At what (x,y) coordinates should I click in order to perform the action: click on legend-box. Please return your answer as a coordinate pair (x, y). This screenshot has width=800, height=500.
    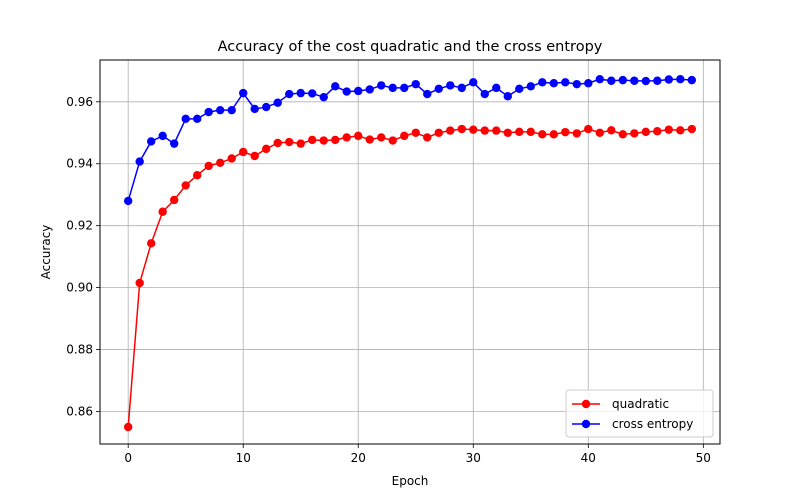
    Looking at the image, I should click on (639, 413).